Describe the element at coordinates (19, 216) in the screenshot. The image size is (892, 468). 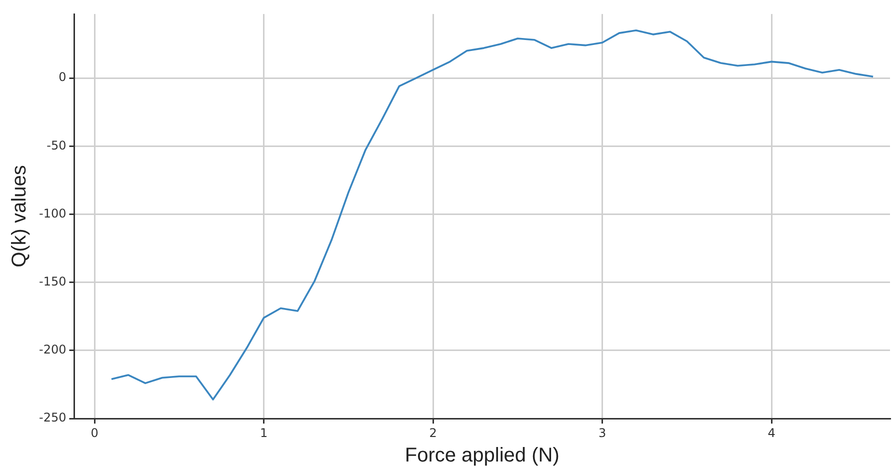
I see `y-axis-title: Q(k) values` at that location.